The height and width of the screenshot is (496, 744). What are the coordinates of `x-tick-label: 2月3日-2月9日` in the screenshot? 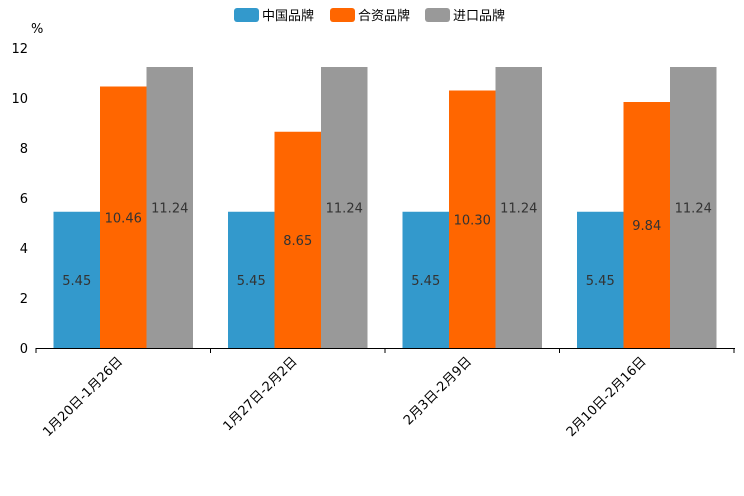 It's located at (438, 391).